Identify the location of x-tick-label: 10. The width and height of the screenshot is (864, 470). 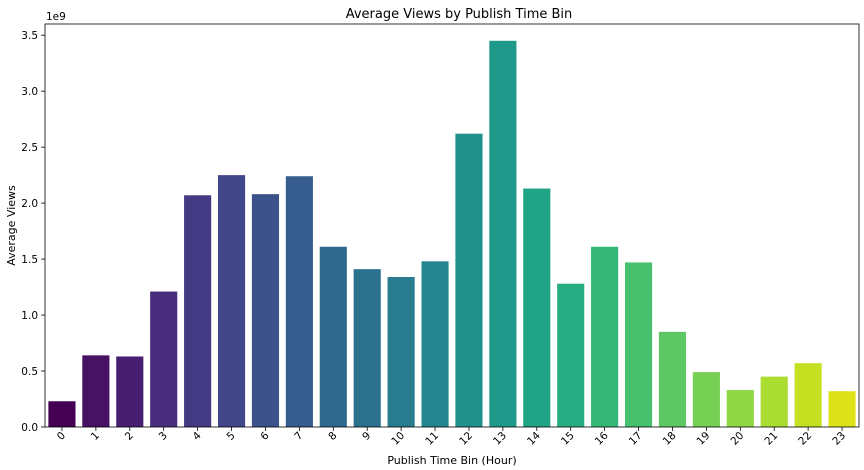
(398, 439).